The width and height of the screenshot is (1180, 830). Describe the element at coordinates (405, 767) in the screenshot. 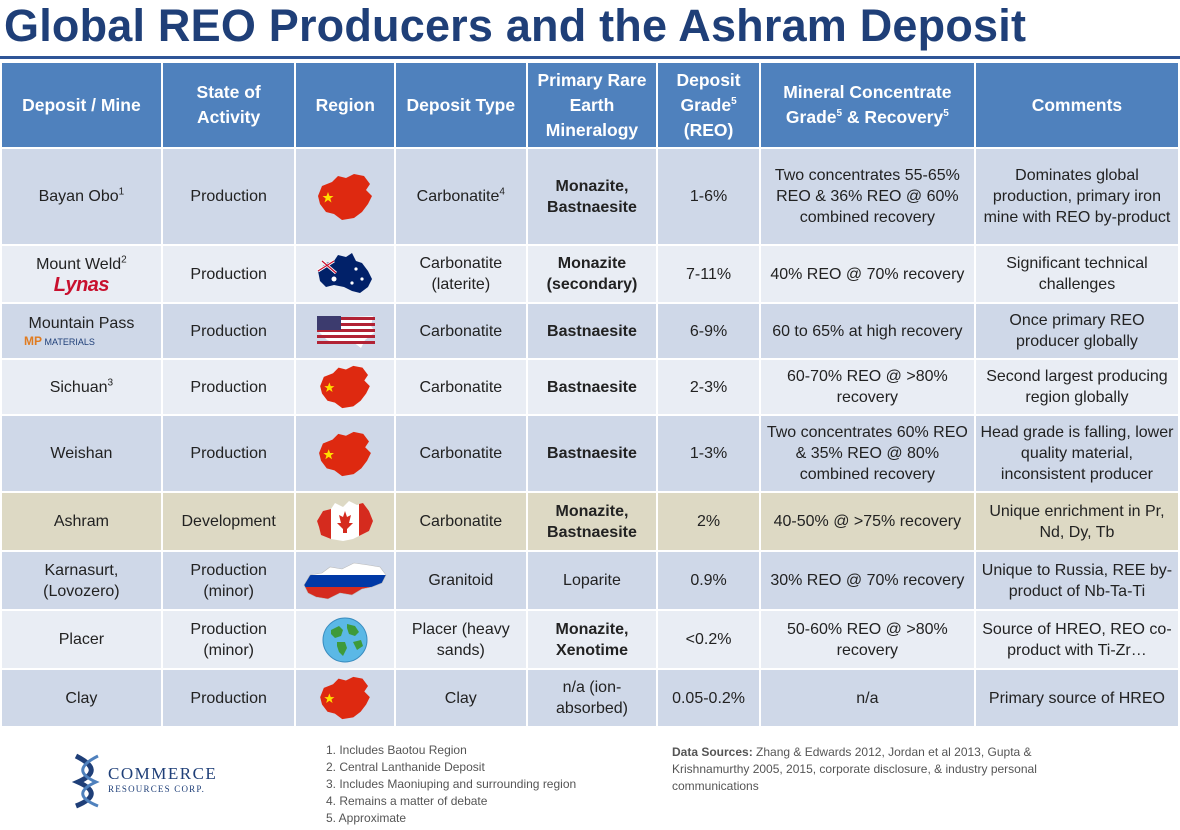

I see `footnote: 2. Central Lanthanide Deposit` at that location.